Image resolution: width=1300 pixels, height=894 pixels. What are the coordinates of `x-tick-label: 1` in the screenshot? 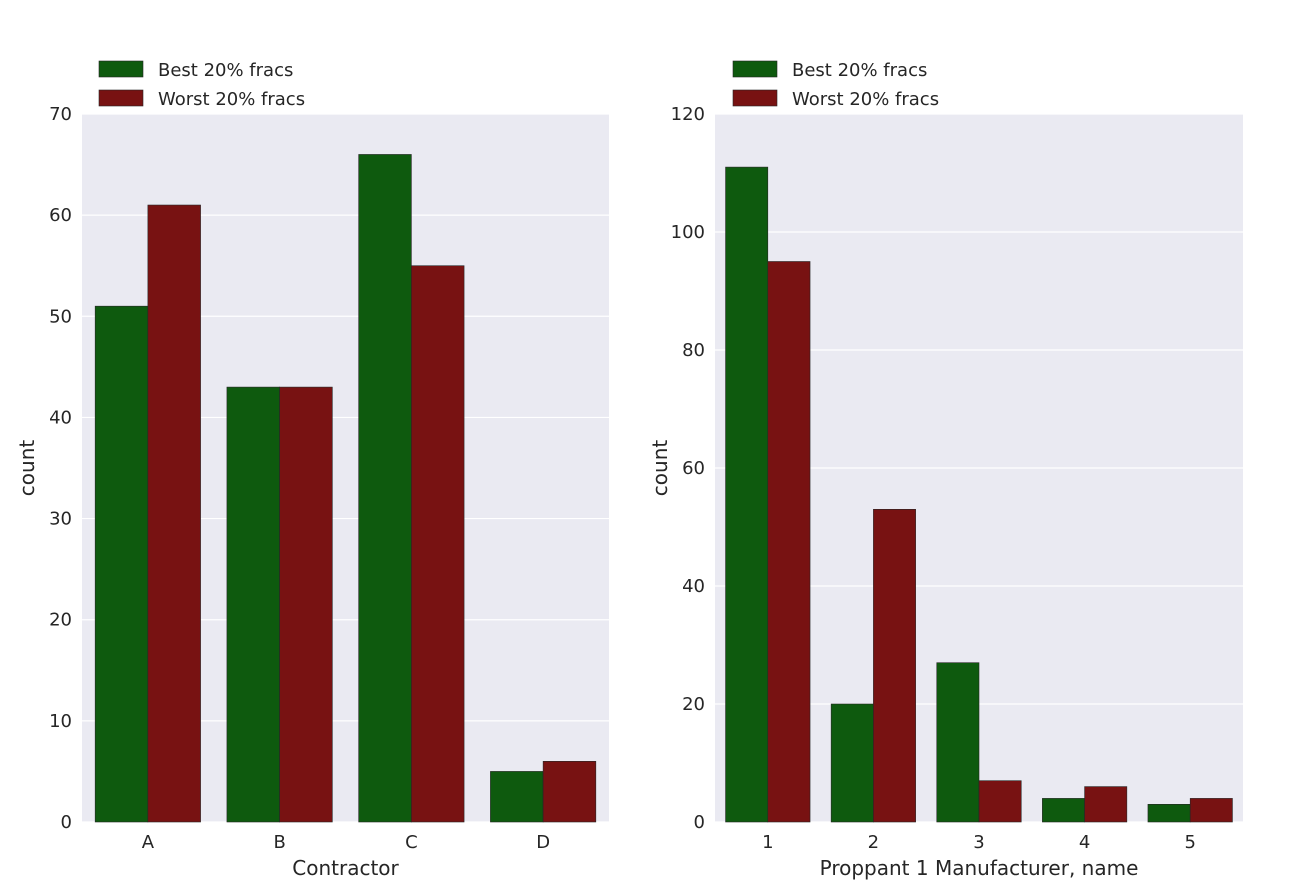 It's located at (767, 842).